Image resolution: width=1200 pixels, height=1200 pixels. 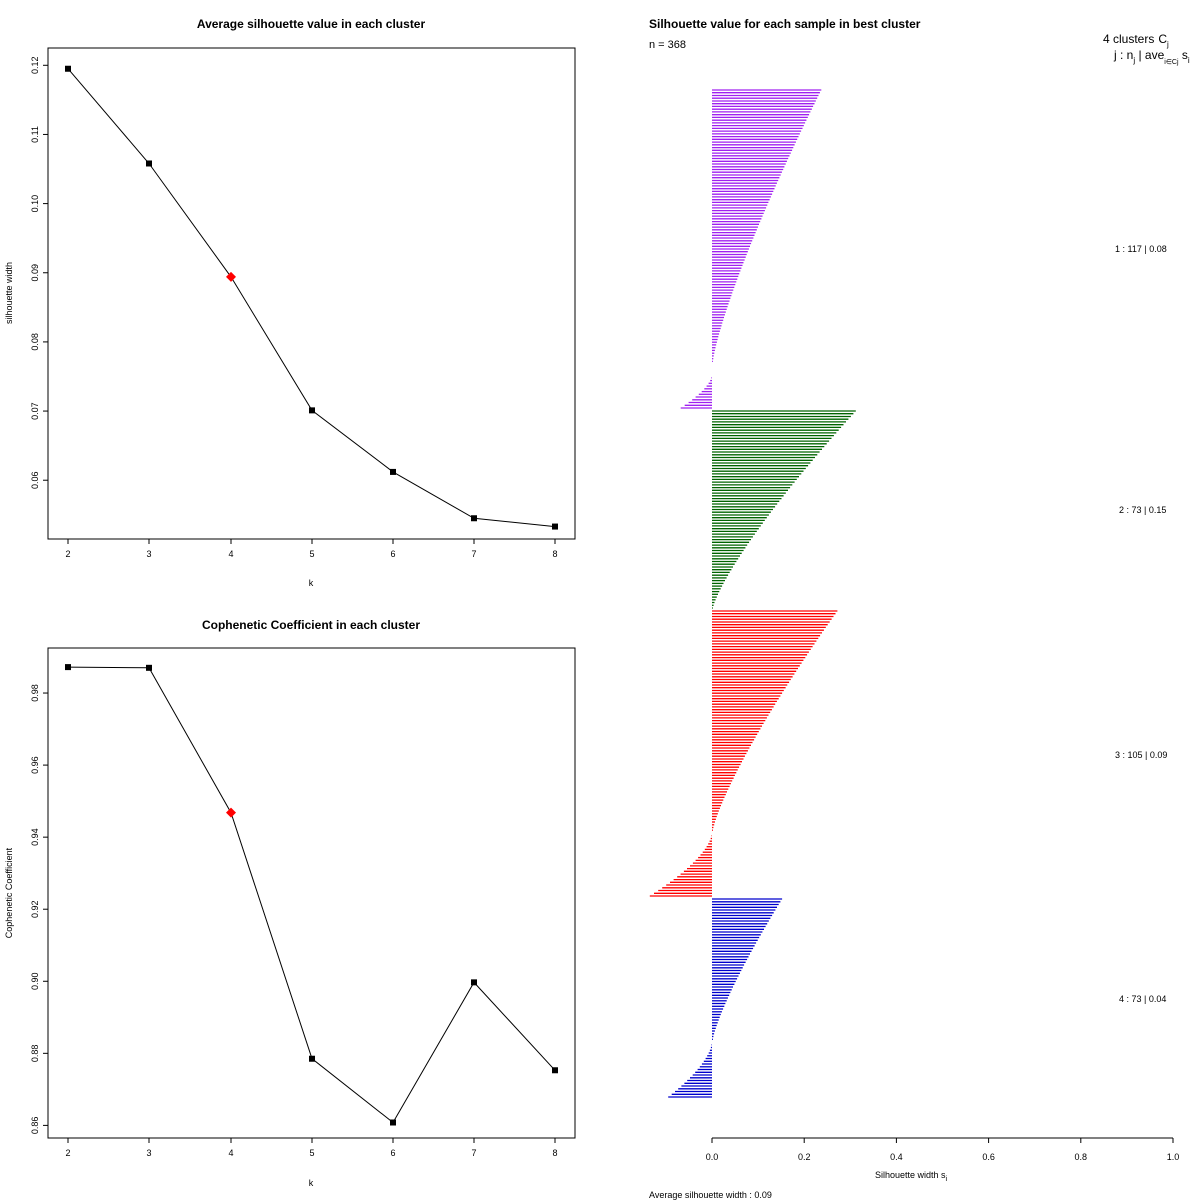 I want to click on clusters-header-s-sub: i, so click(x=1189, y=60).